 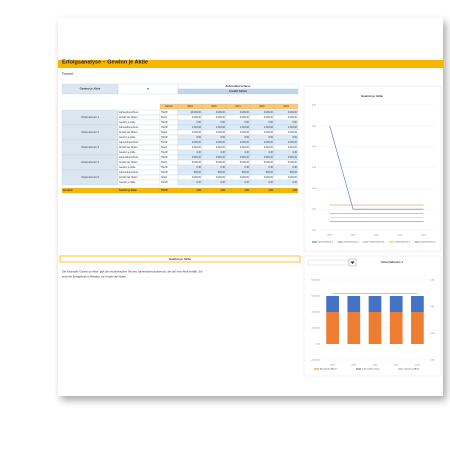 What do you see at coordinates (238, 91) in the screenshot?
I see `head: Anzahl Aktien` at bounding box center [238, 91].